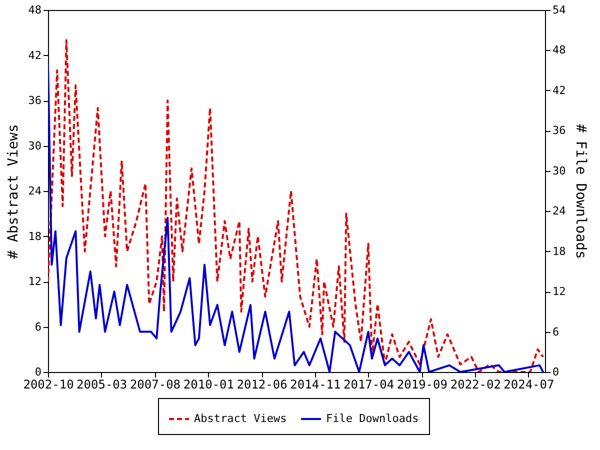 This screenshot has width=600, height=450. Describe the element at coordinates (559, 50) in the screenshot. I see `y2-tick-label: 48` at that location.